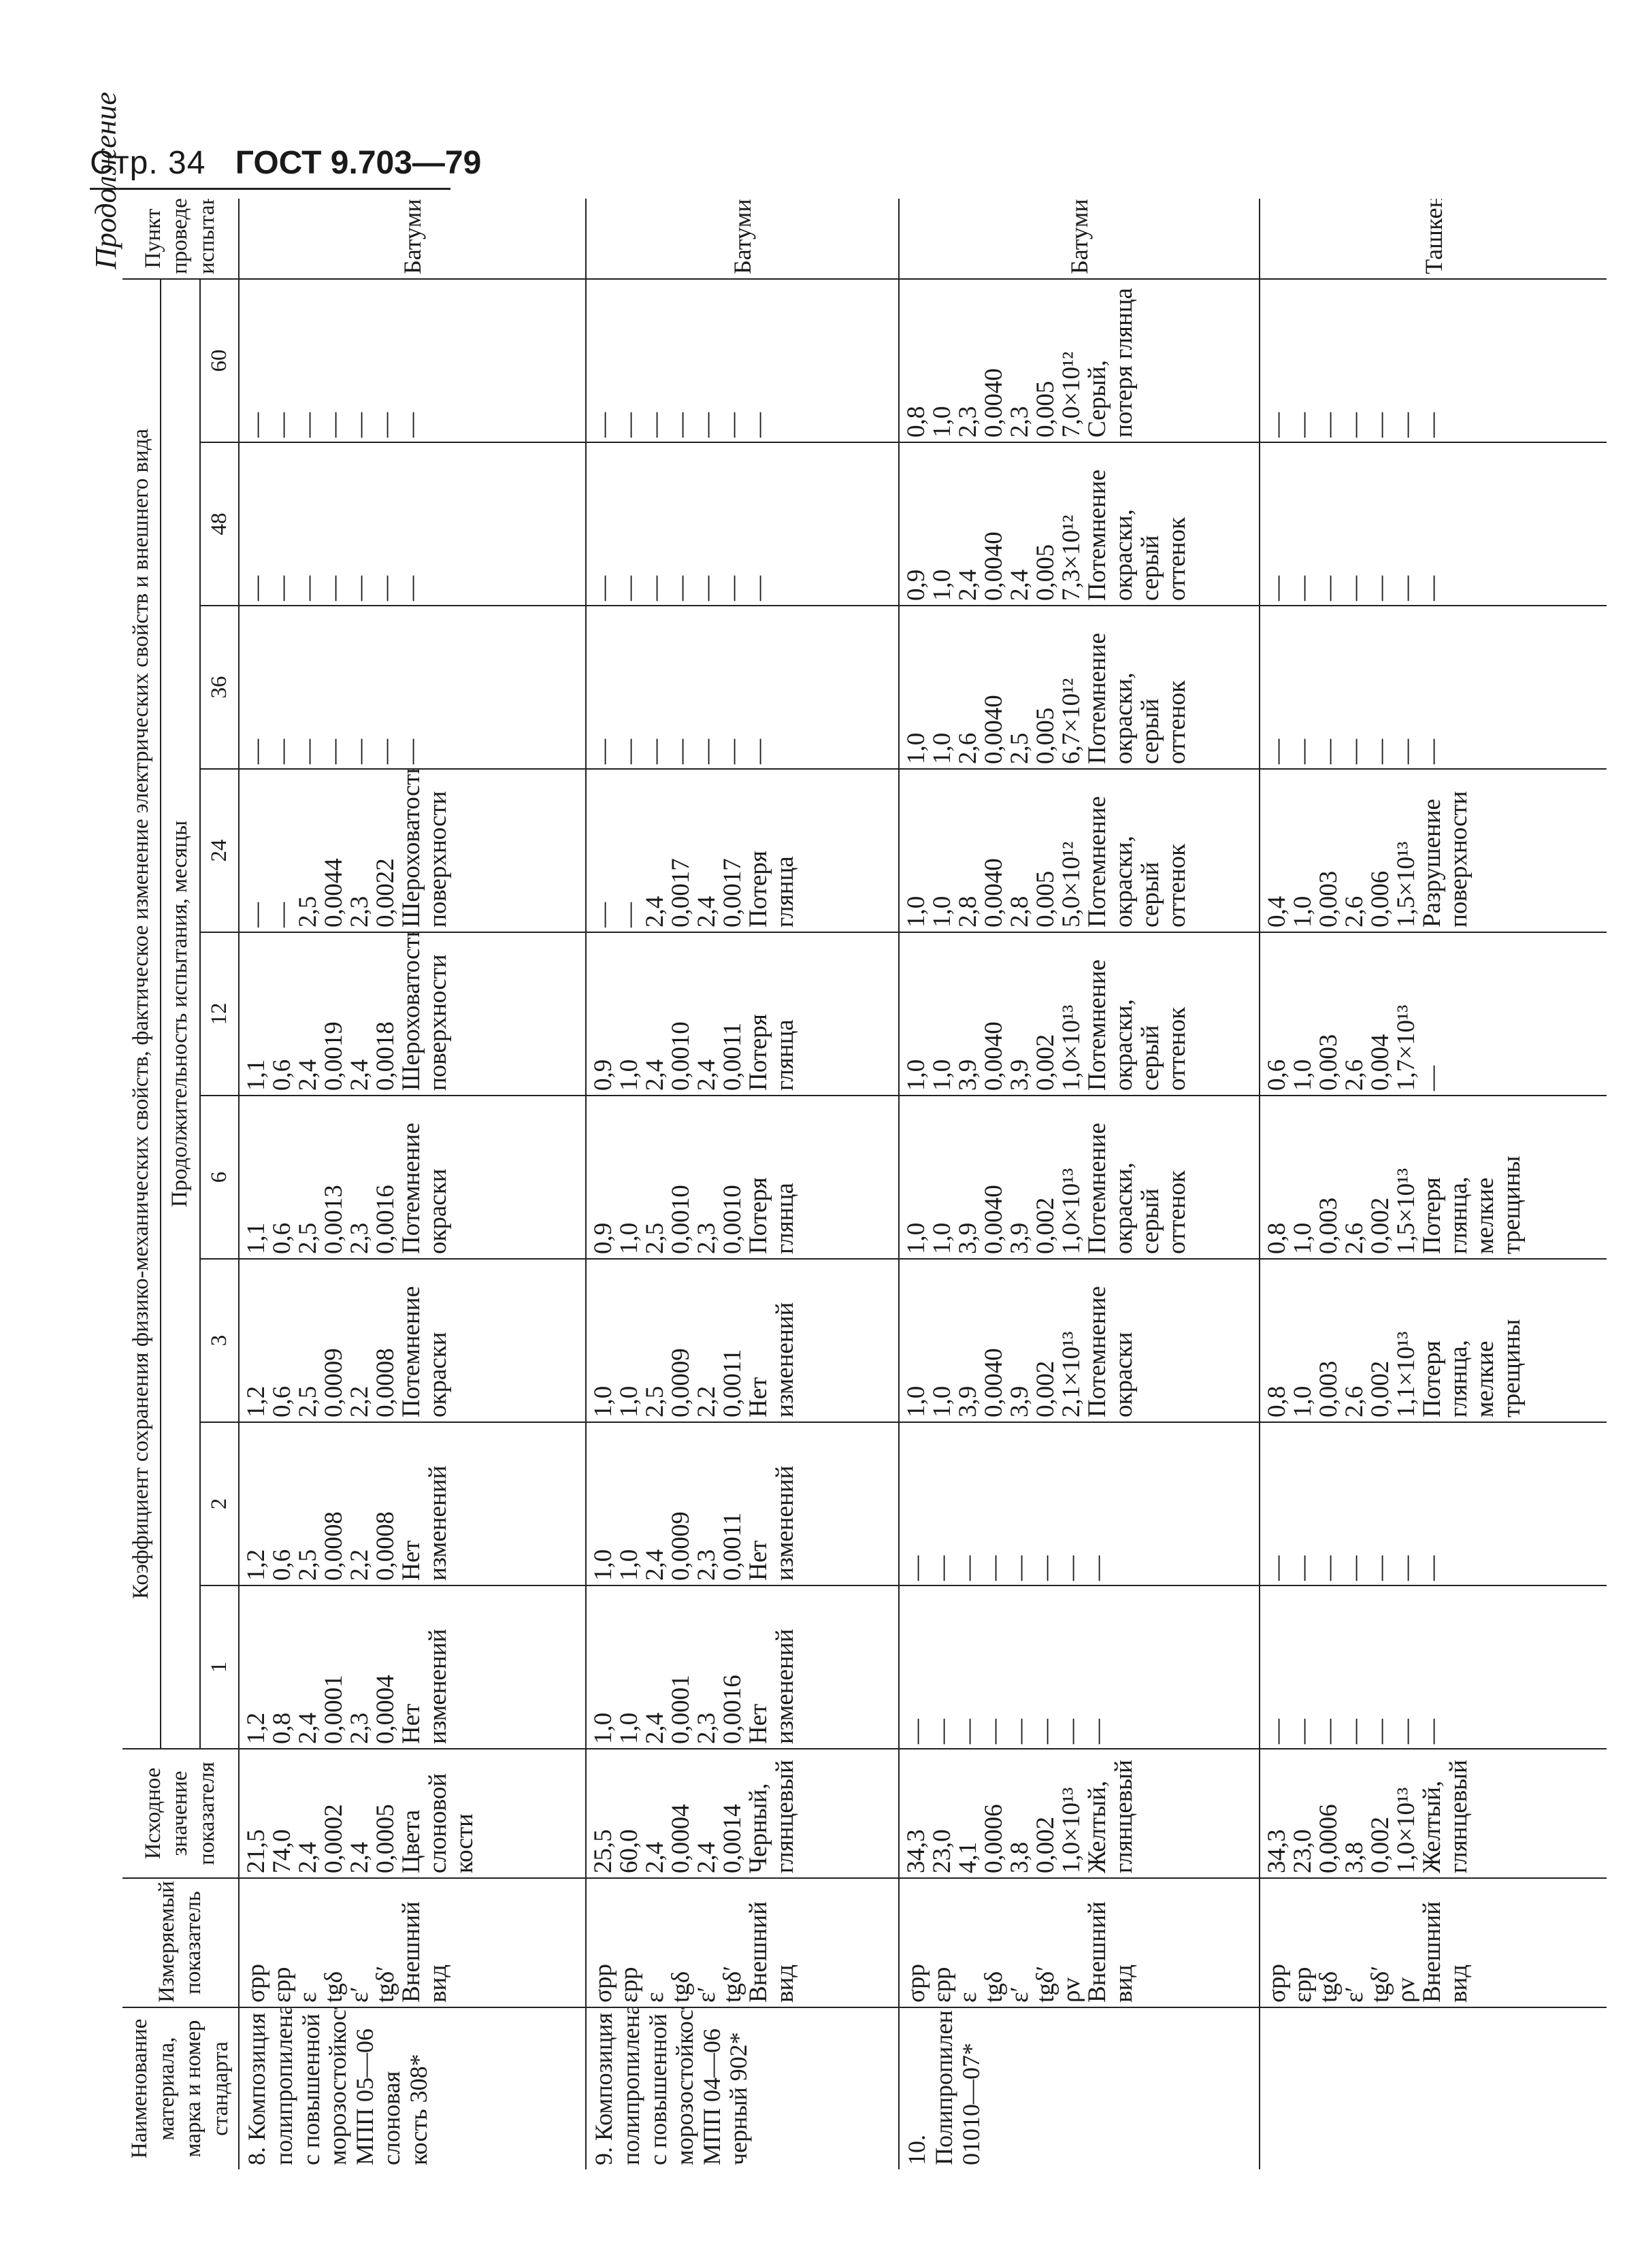 The height and width of the screenshot is (2268, 1627). Describe the element at coordinates (1303, 1985) in the screenshot. I see `cell-line: εрр` at that location.